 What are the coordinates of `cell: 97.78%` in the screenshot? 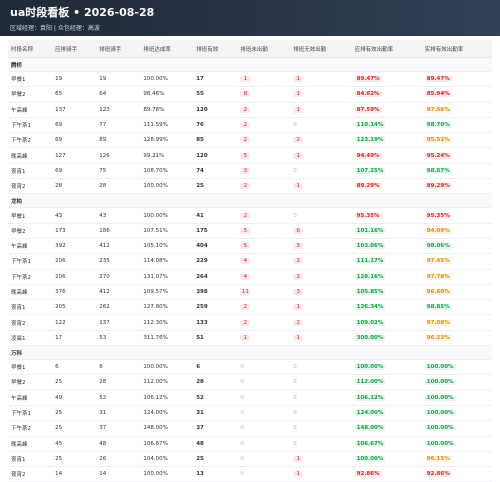 It's located at (456, 277).